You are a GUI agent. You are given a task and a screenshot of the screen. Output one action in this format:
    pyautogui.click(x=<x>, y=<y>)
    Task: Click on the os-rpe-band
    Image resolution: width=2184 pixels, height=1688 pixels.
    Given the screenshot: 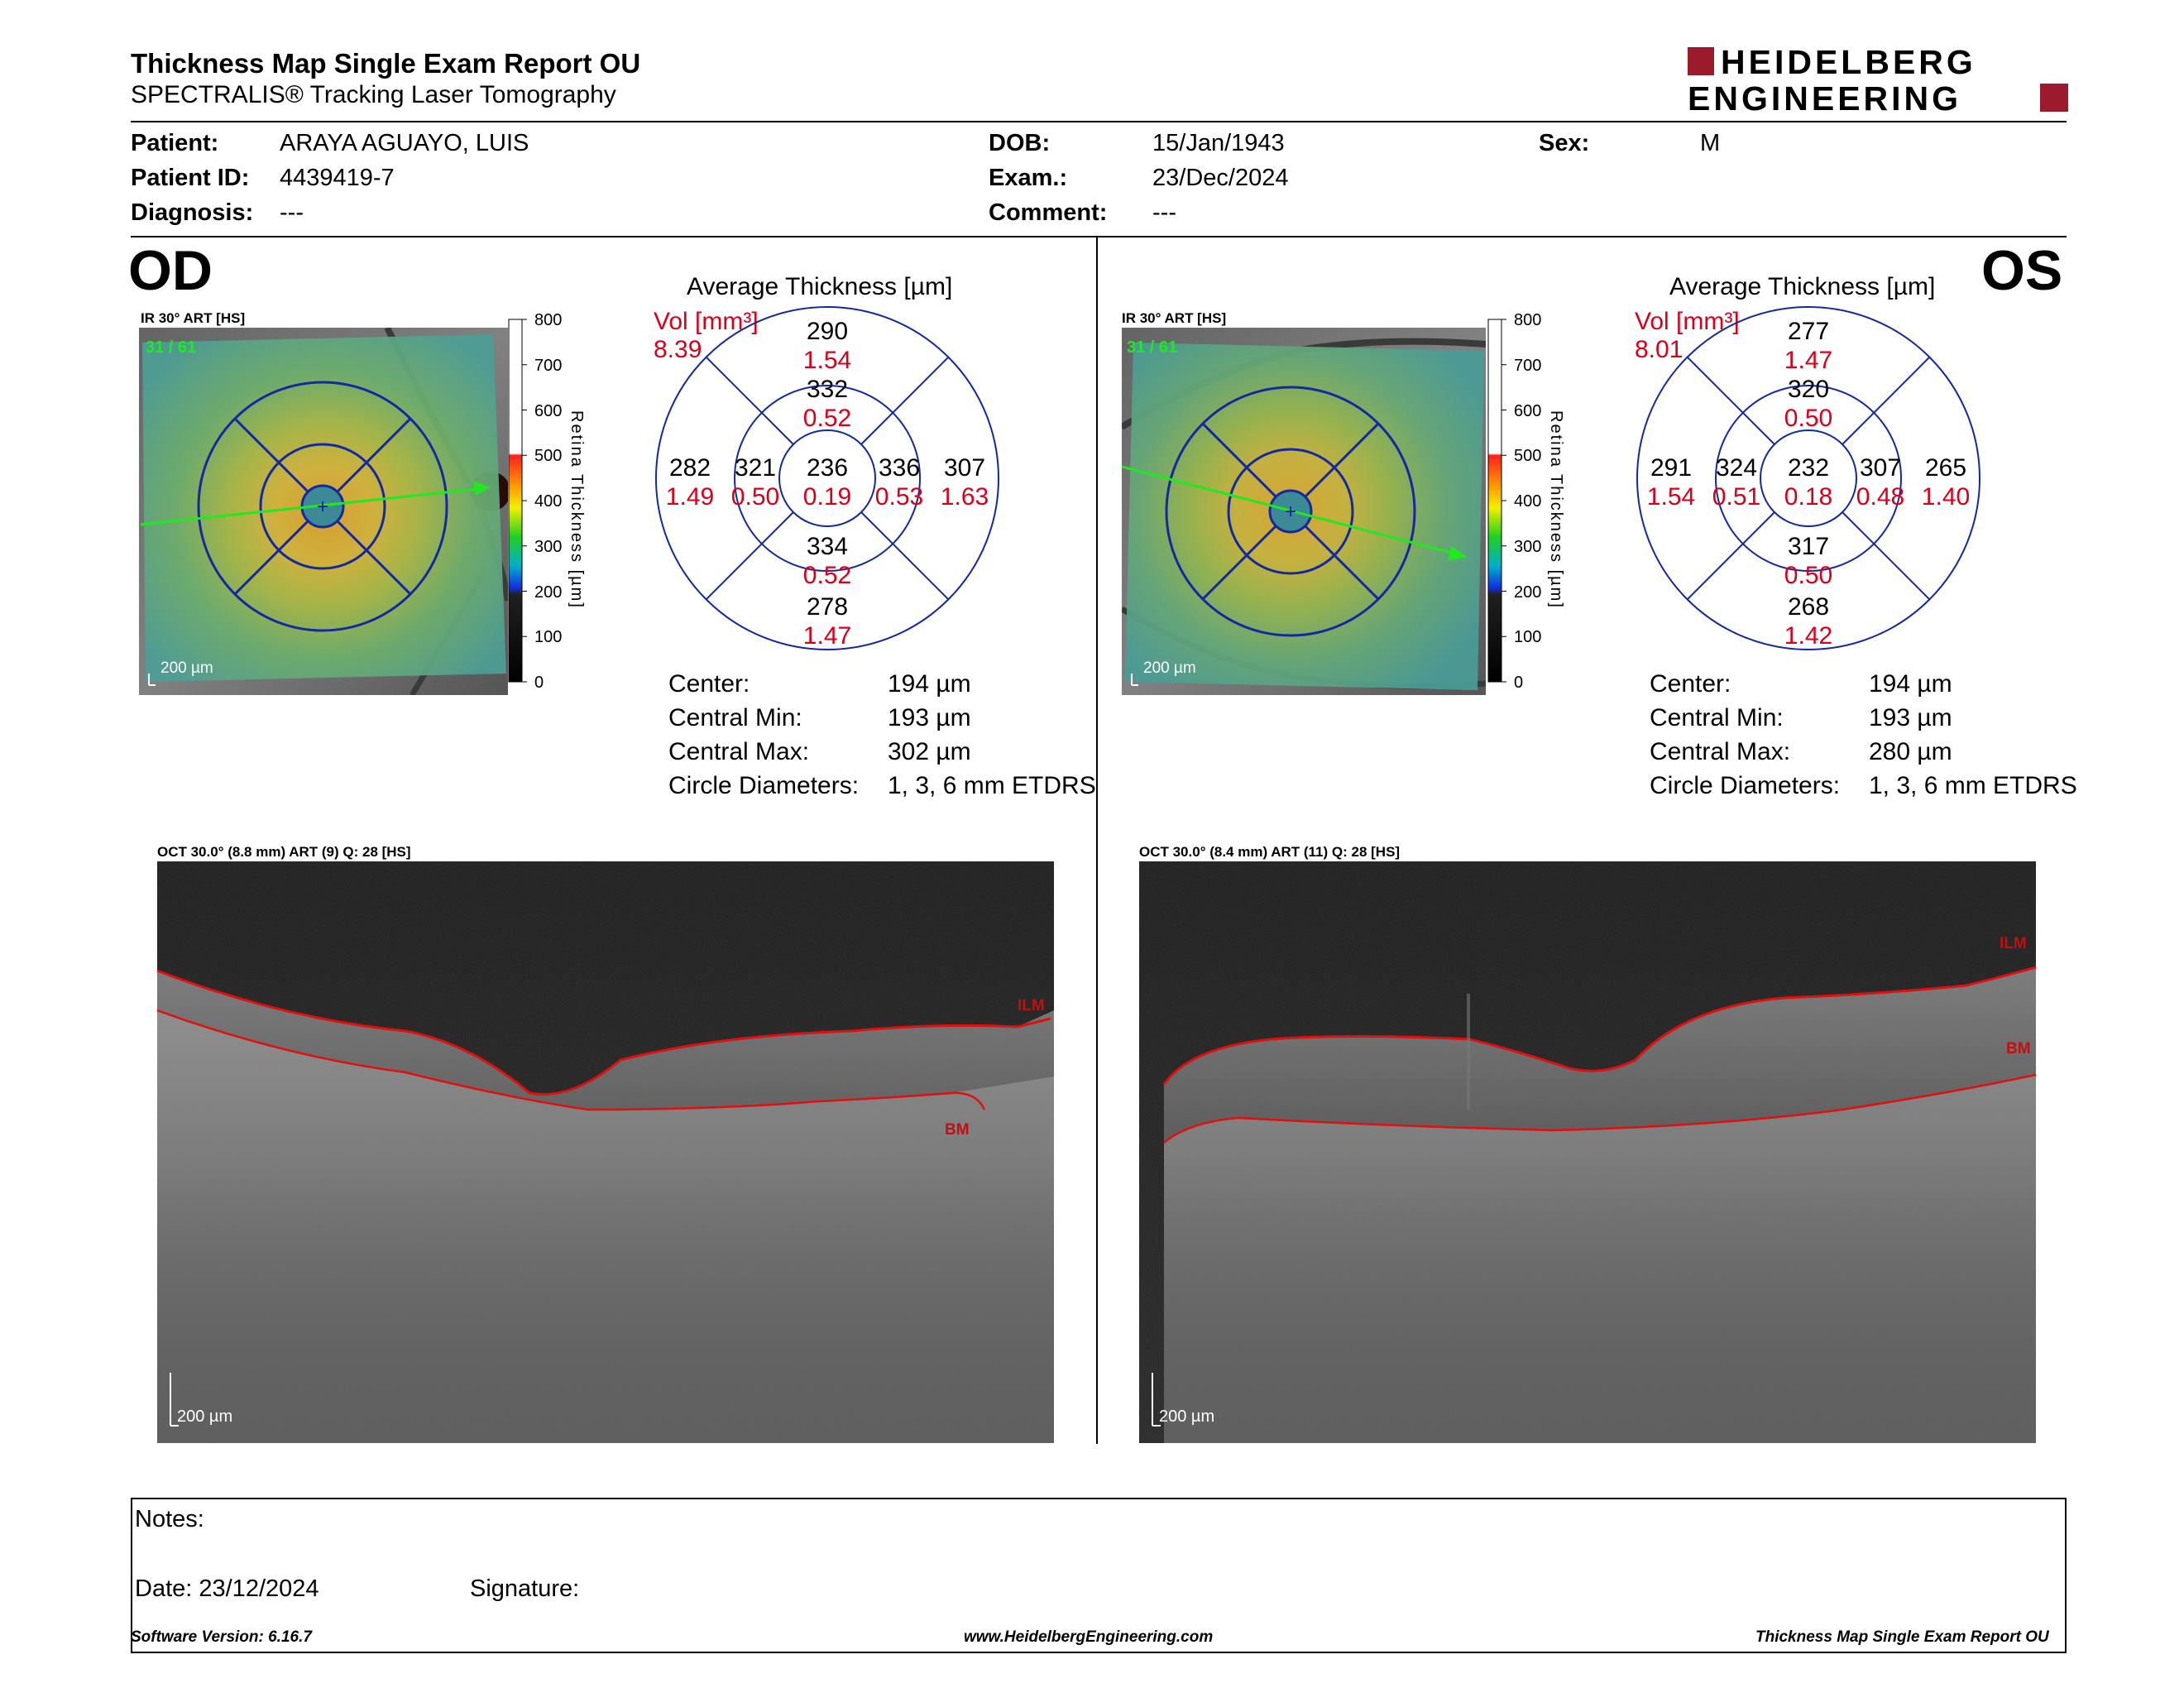 What is the action you would take?
    pyautogui.click(x=1600, y=1259)
    